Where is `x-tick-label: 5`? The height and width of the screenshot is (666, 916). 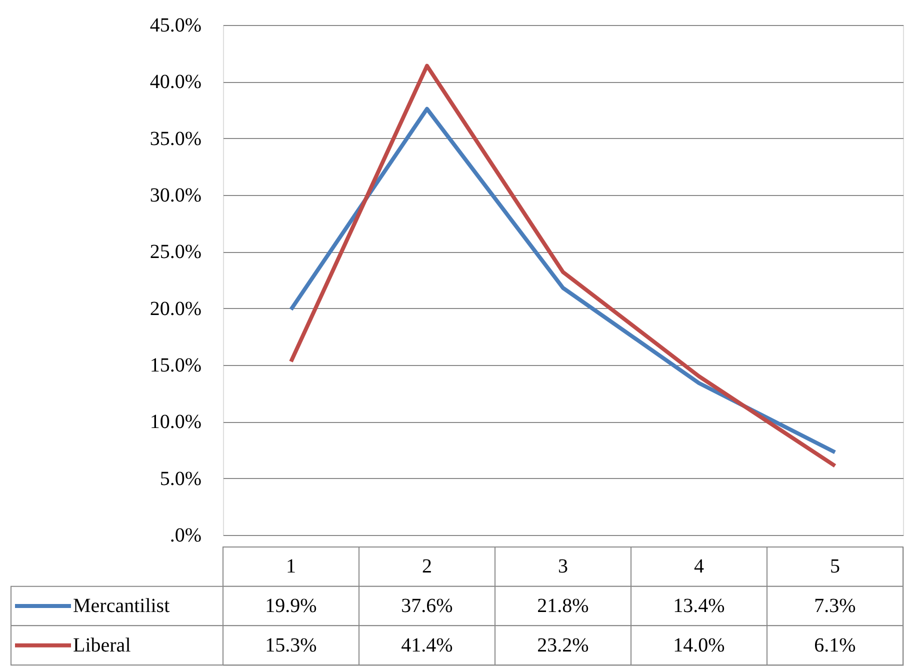
x-tick-label: 5 is located at coordinates (835, 567).